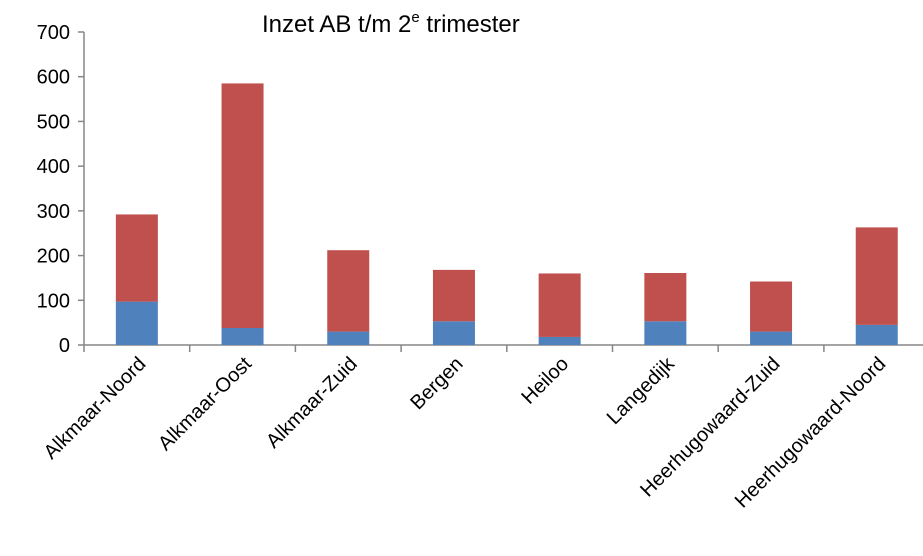  What do you see at coordinates (53, 212) in the screenshot?
I see `y-tick-label: 300` at bounding box center [53, 212].